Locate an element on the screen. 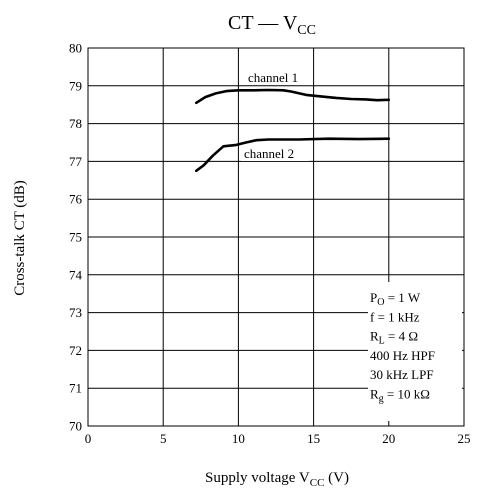  x-axis-title: Supply voltage VCC (V) is located at coordinates (277, 479).